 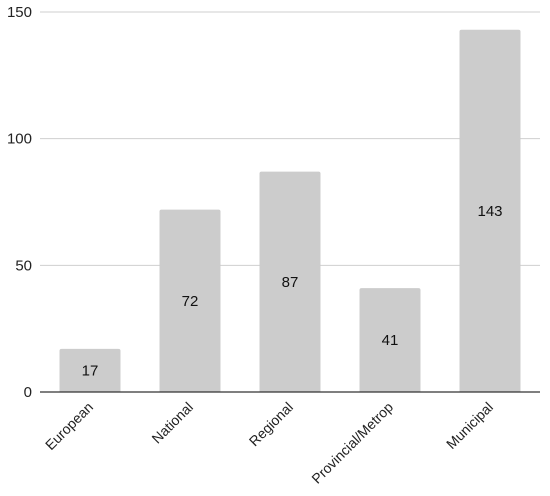 I want to click on y-tick-label: 0, so click(x=28, y=392).